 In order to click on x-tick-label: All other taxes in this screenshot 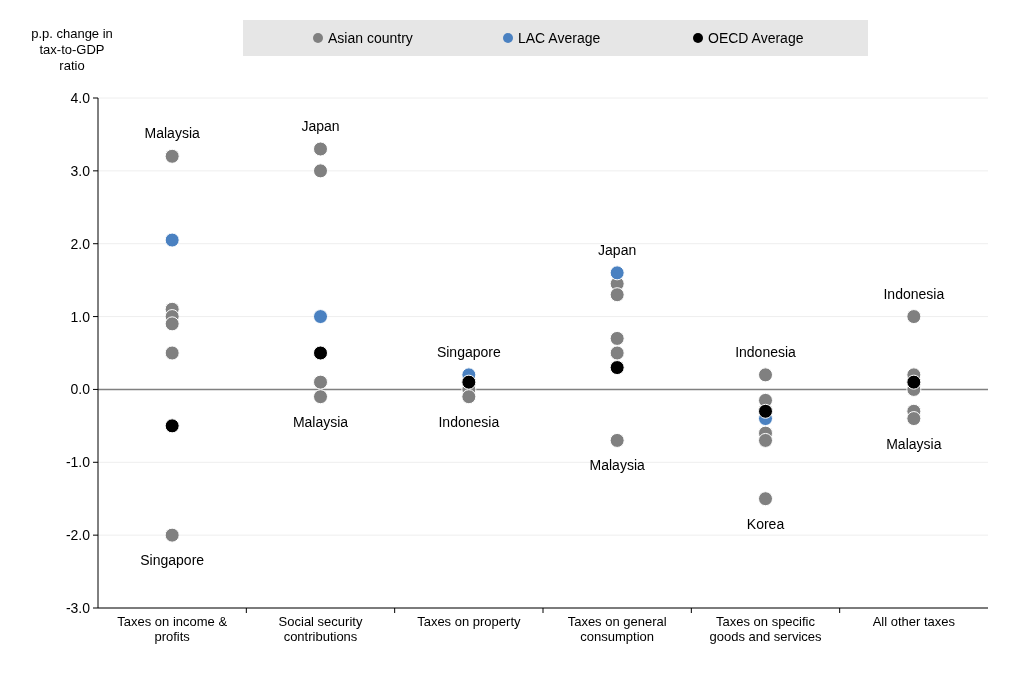, I will do `click(914, 621)`.